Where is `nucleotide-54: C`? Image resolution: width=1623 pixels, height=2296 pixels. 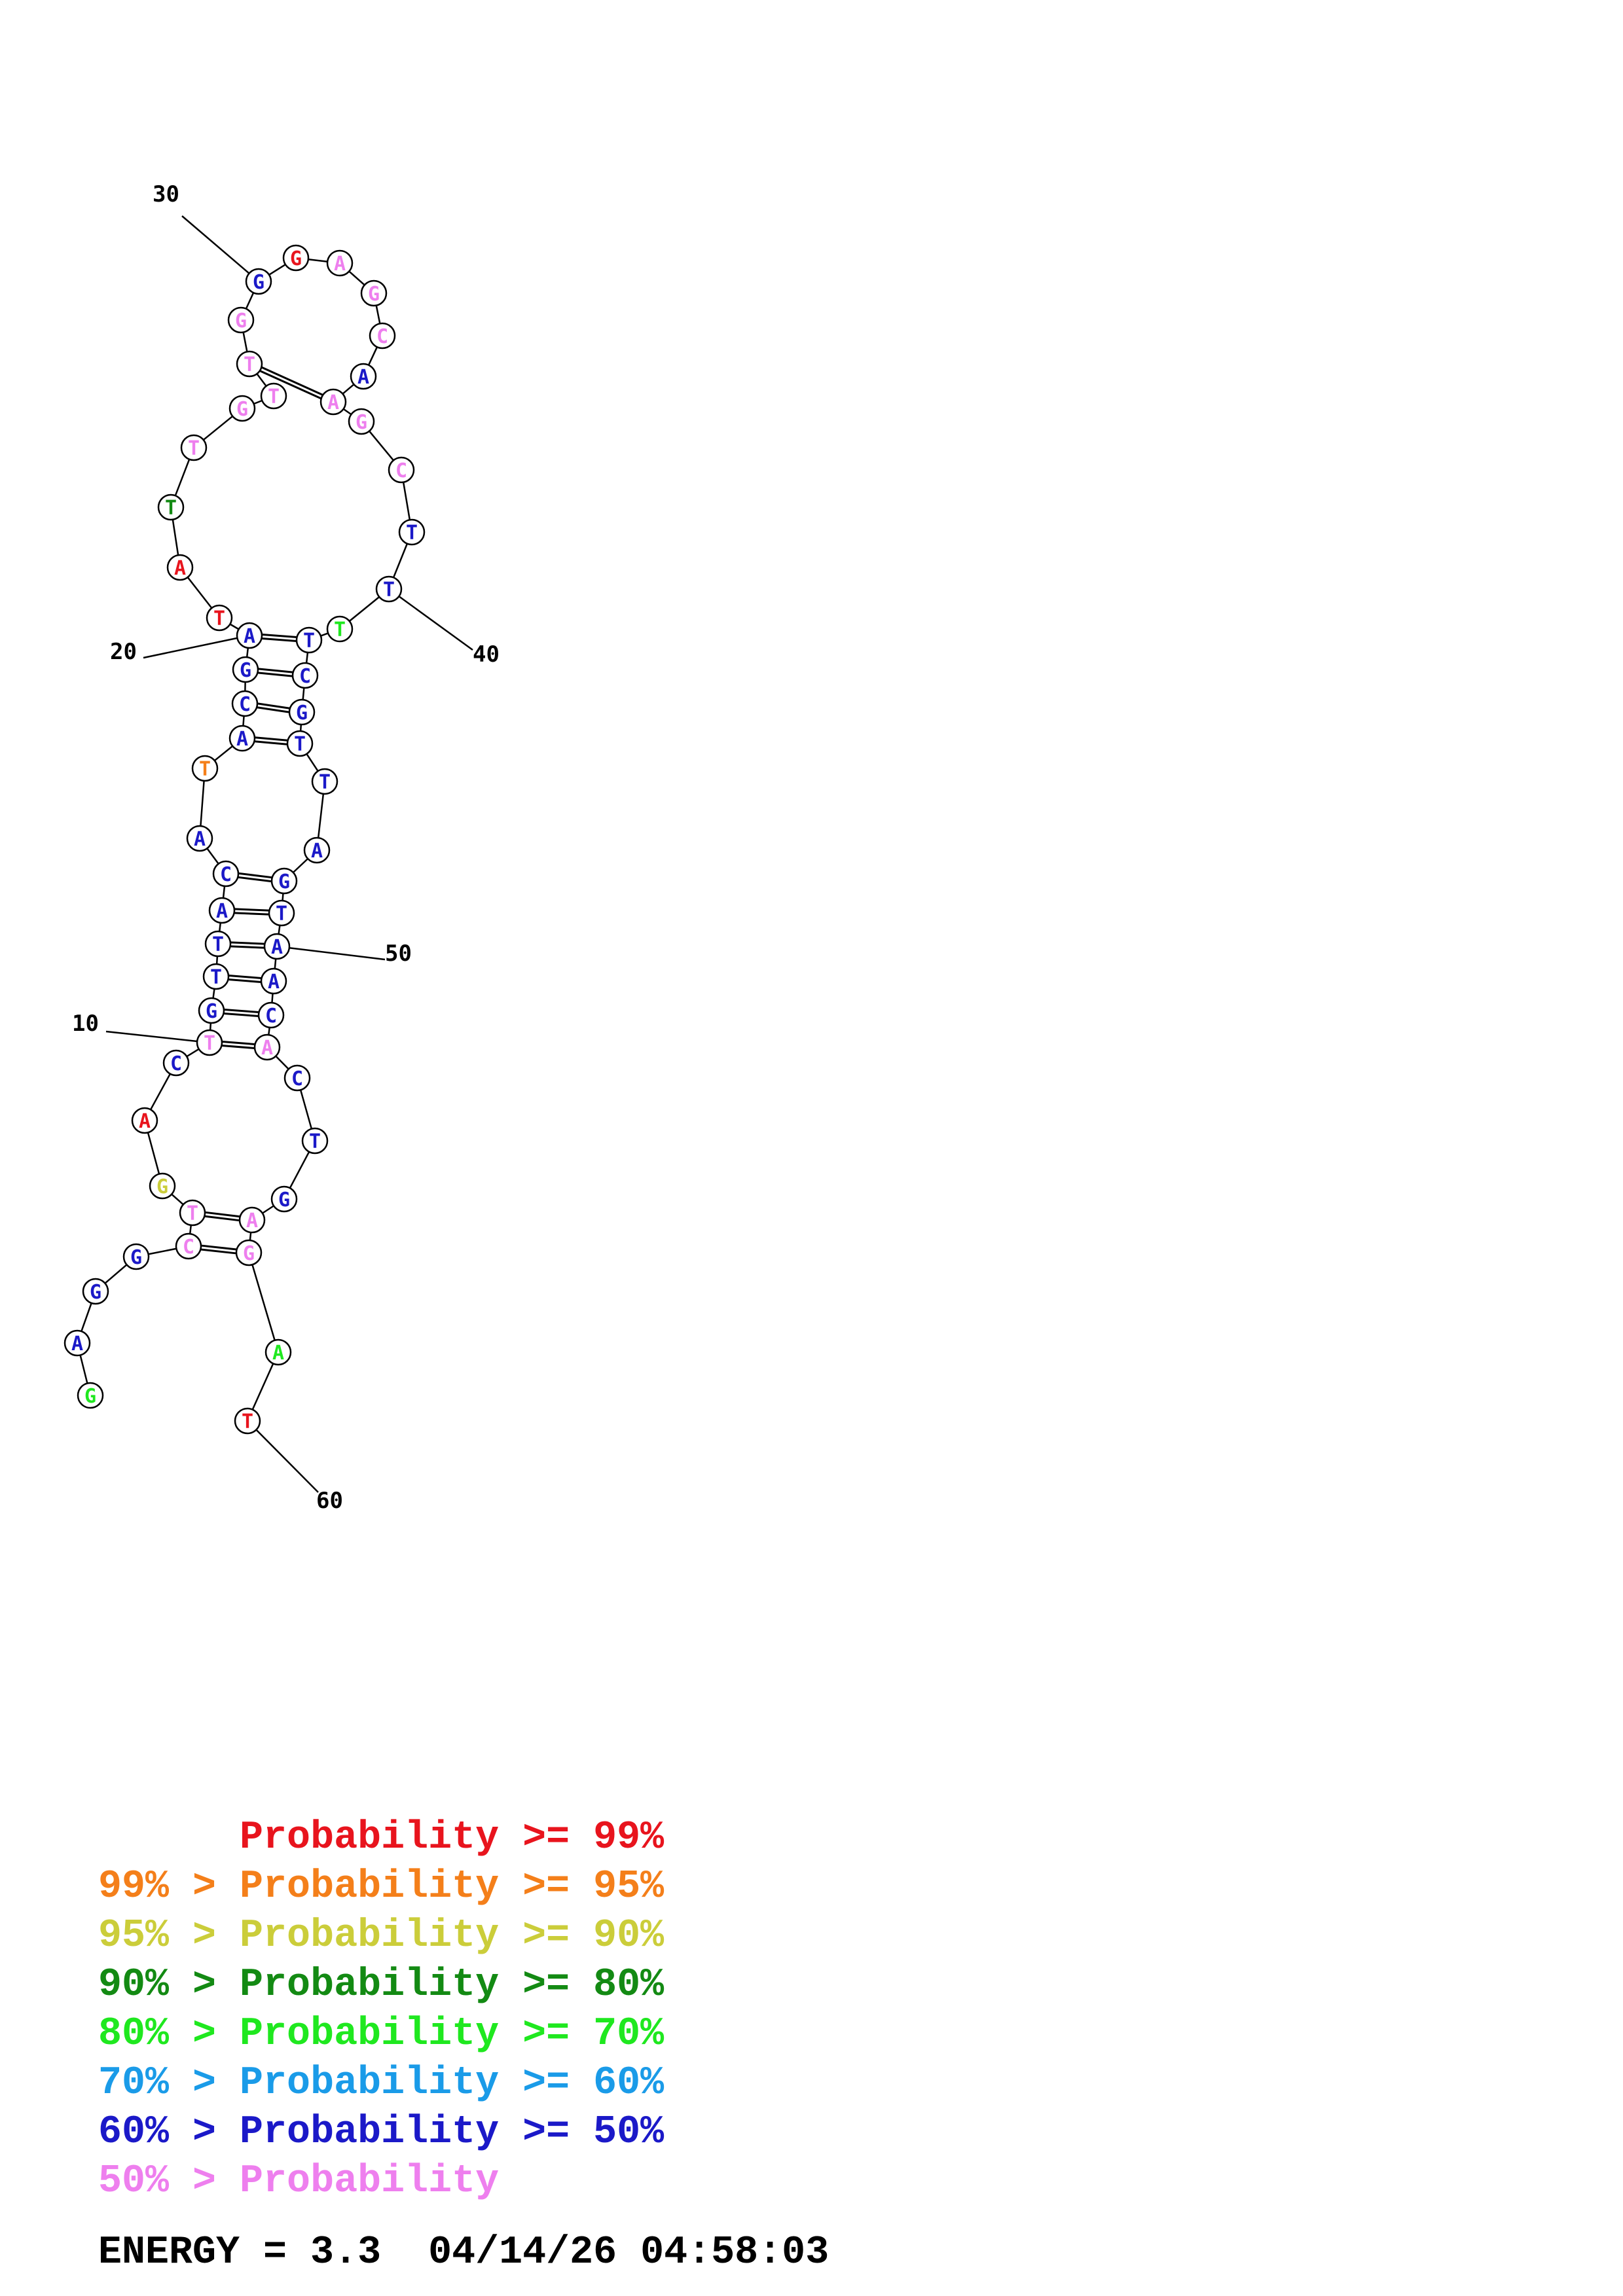
nucleotide-54: C is located at coordinates (297, 1078).